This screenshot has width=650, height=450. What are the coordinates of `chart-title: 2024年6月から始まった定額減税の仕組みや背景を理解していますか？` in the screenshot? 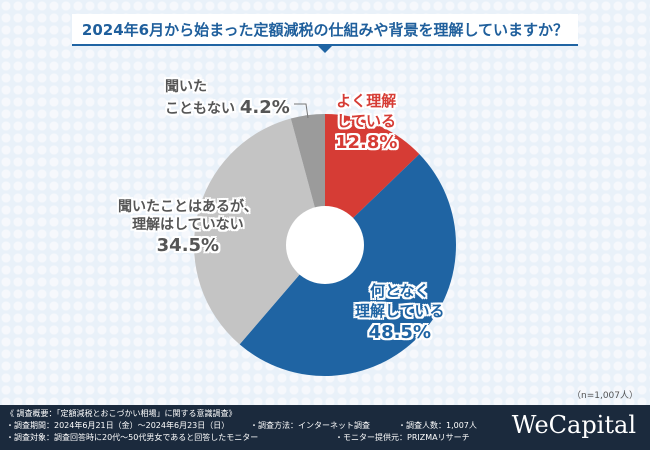 It's located at (325, 30).